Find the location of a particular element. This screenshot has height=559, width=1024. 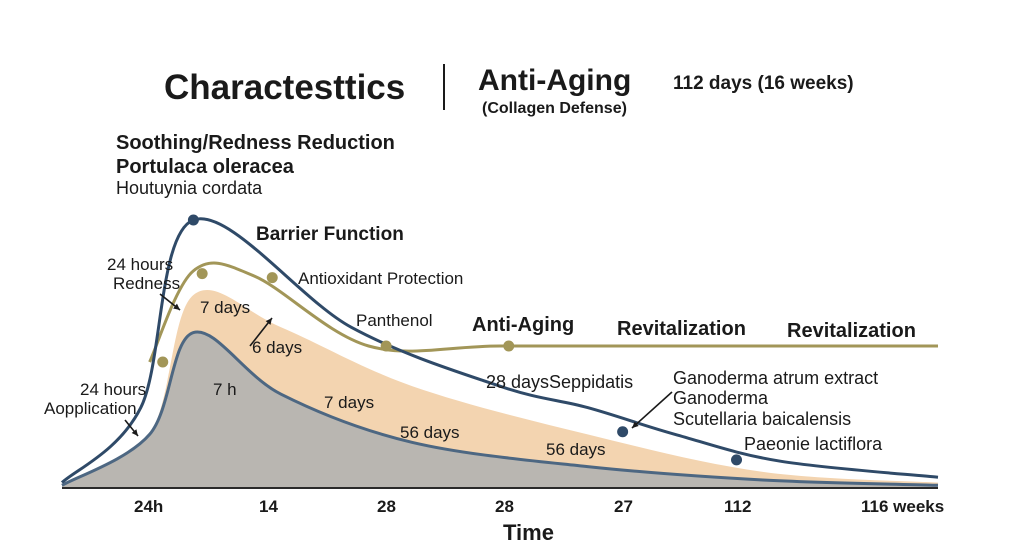

page-title: Charactesttics is located at coordinates (285, 87).